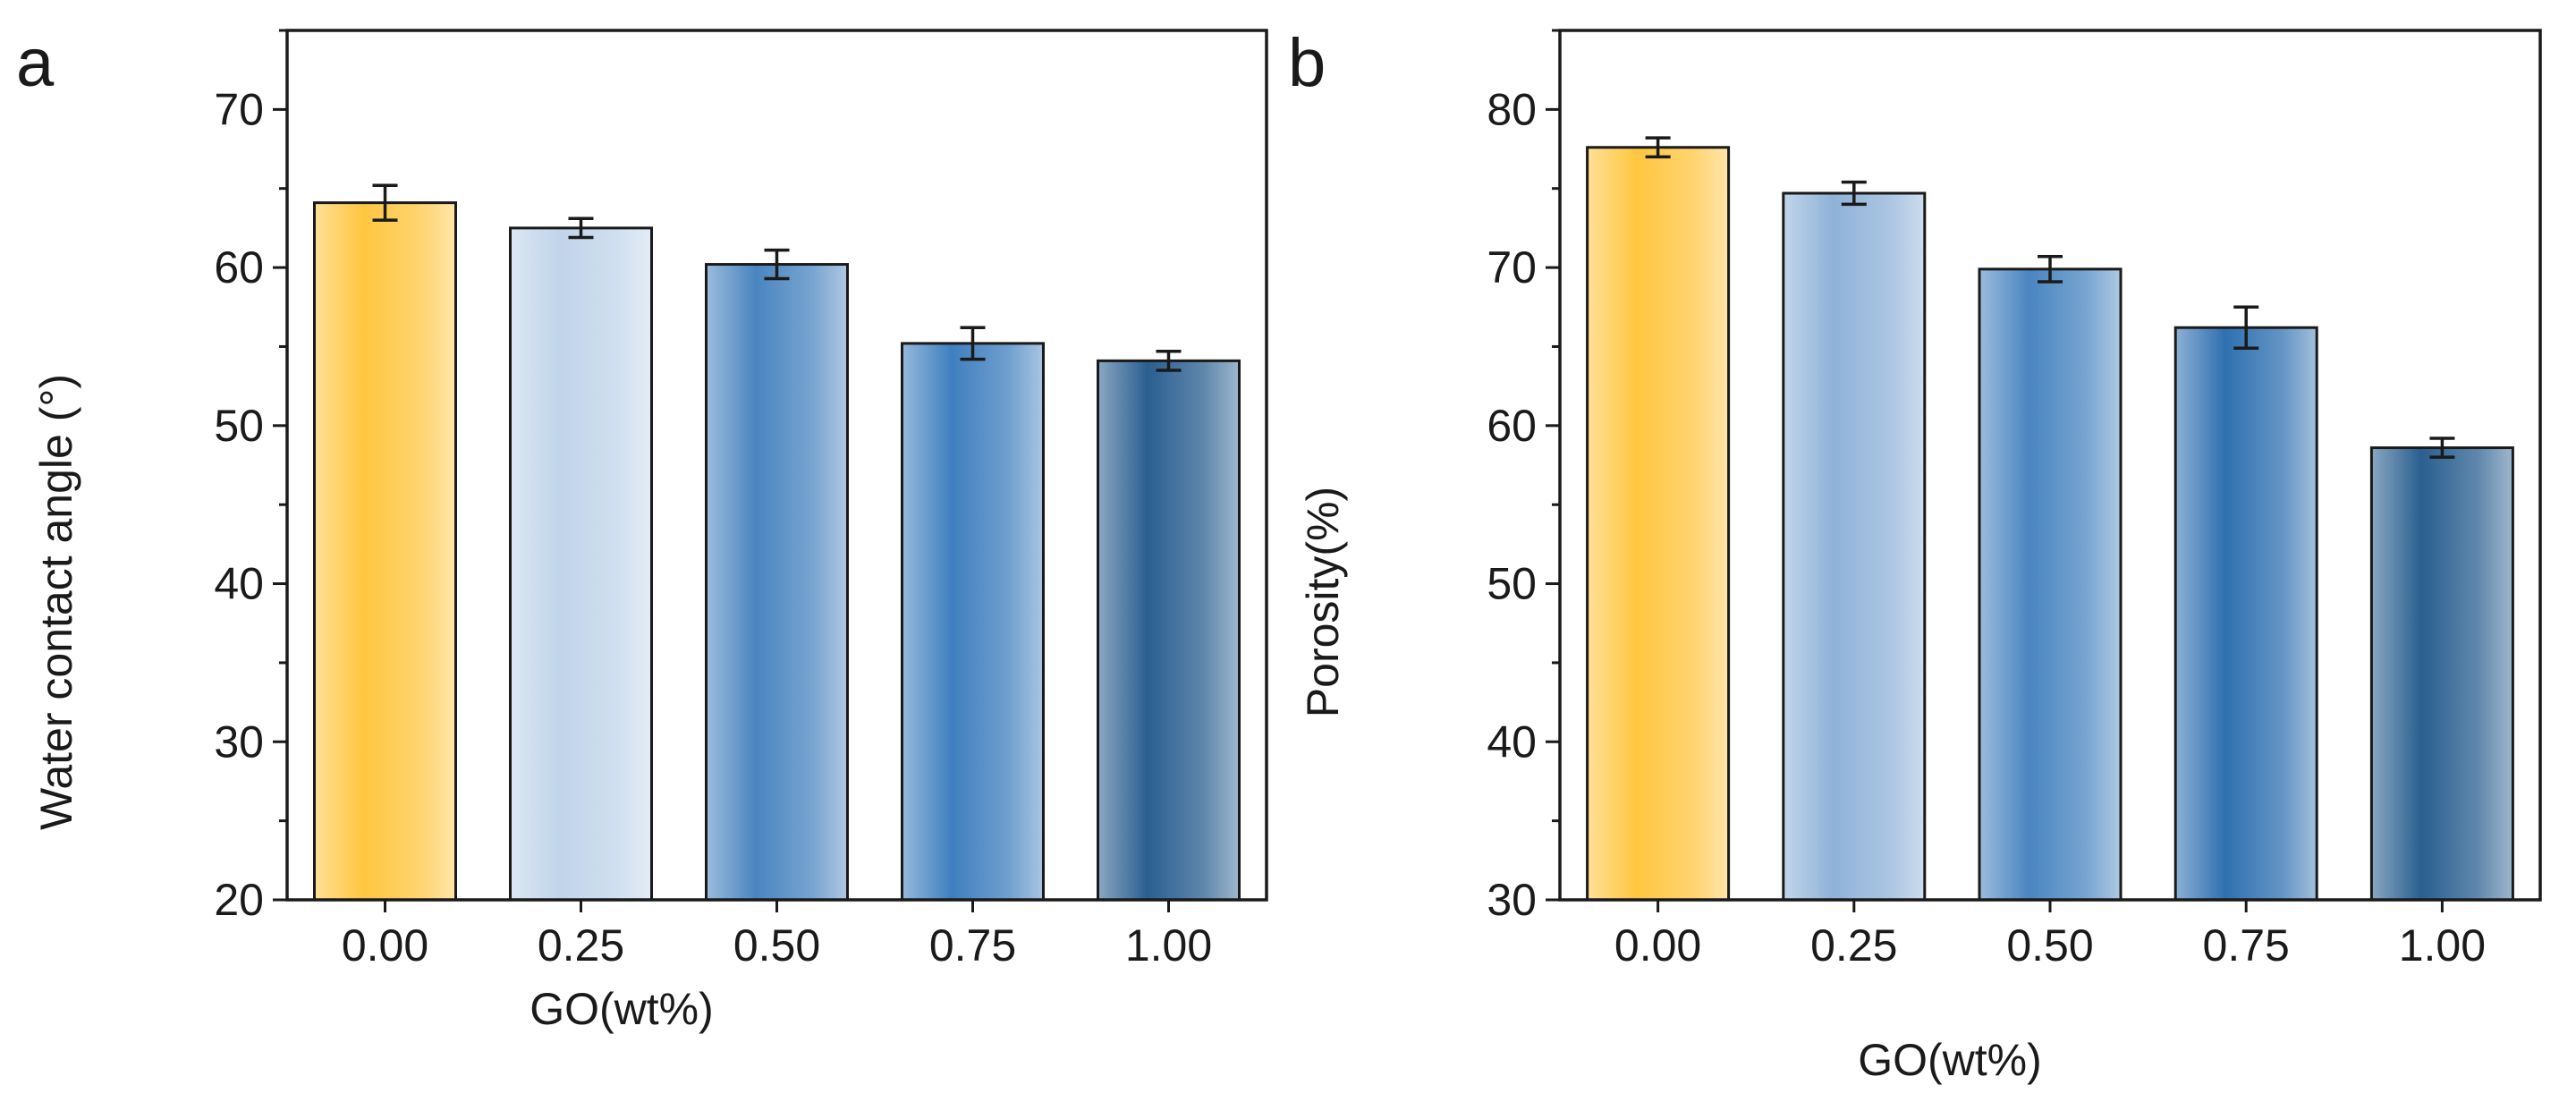 Image resolution: width=2576 pixels, height=1102 pixels. Describe the element at coordinates (239, 900) in the screenshot. I see `y-tick-label: 20` at that location.